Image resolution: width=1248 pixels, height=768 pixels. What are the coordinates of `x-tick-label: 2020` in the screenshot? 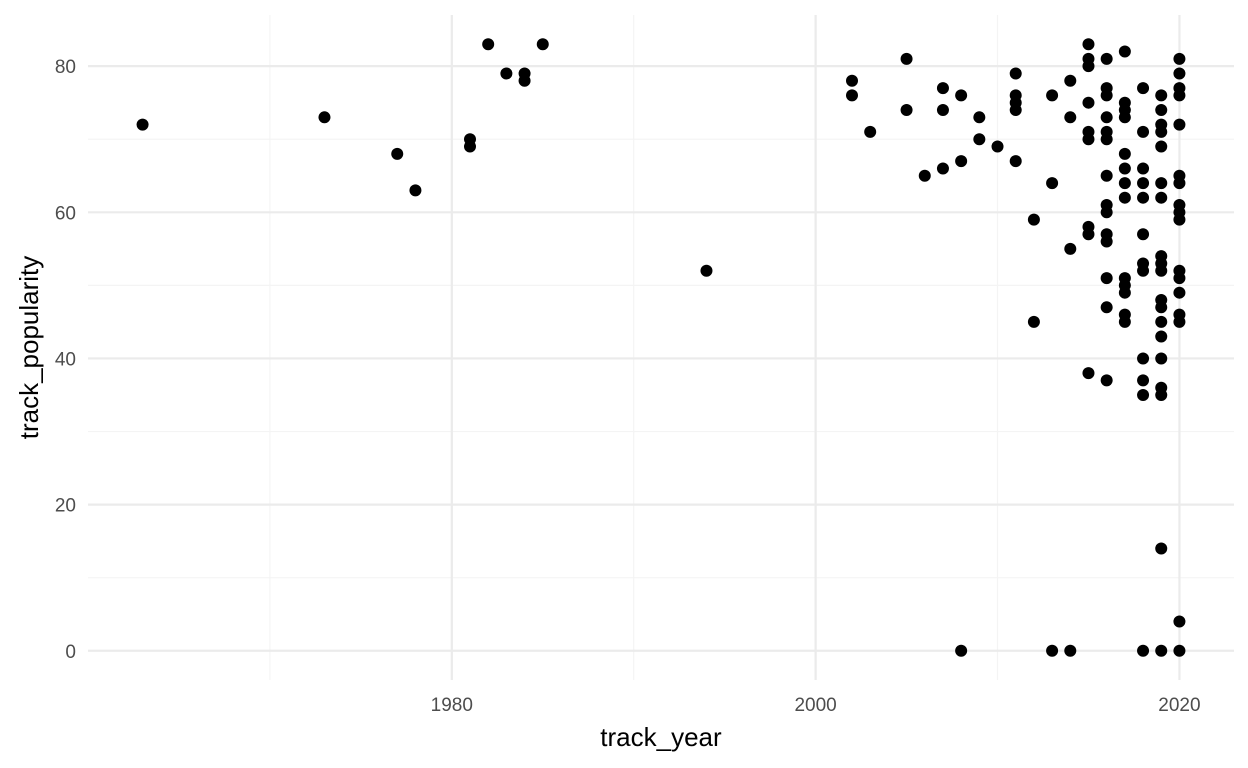 It's located at (1179, 705).